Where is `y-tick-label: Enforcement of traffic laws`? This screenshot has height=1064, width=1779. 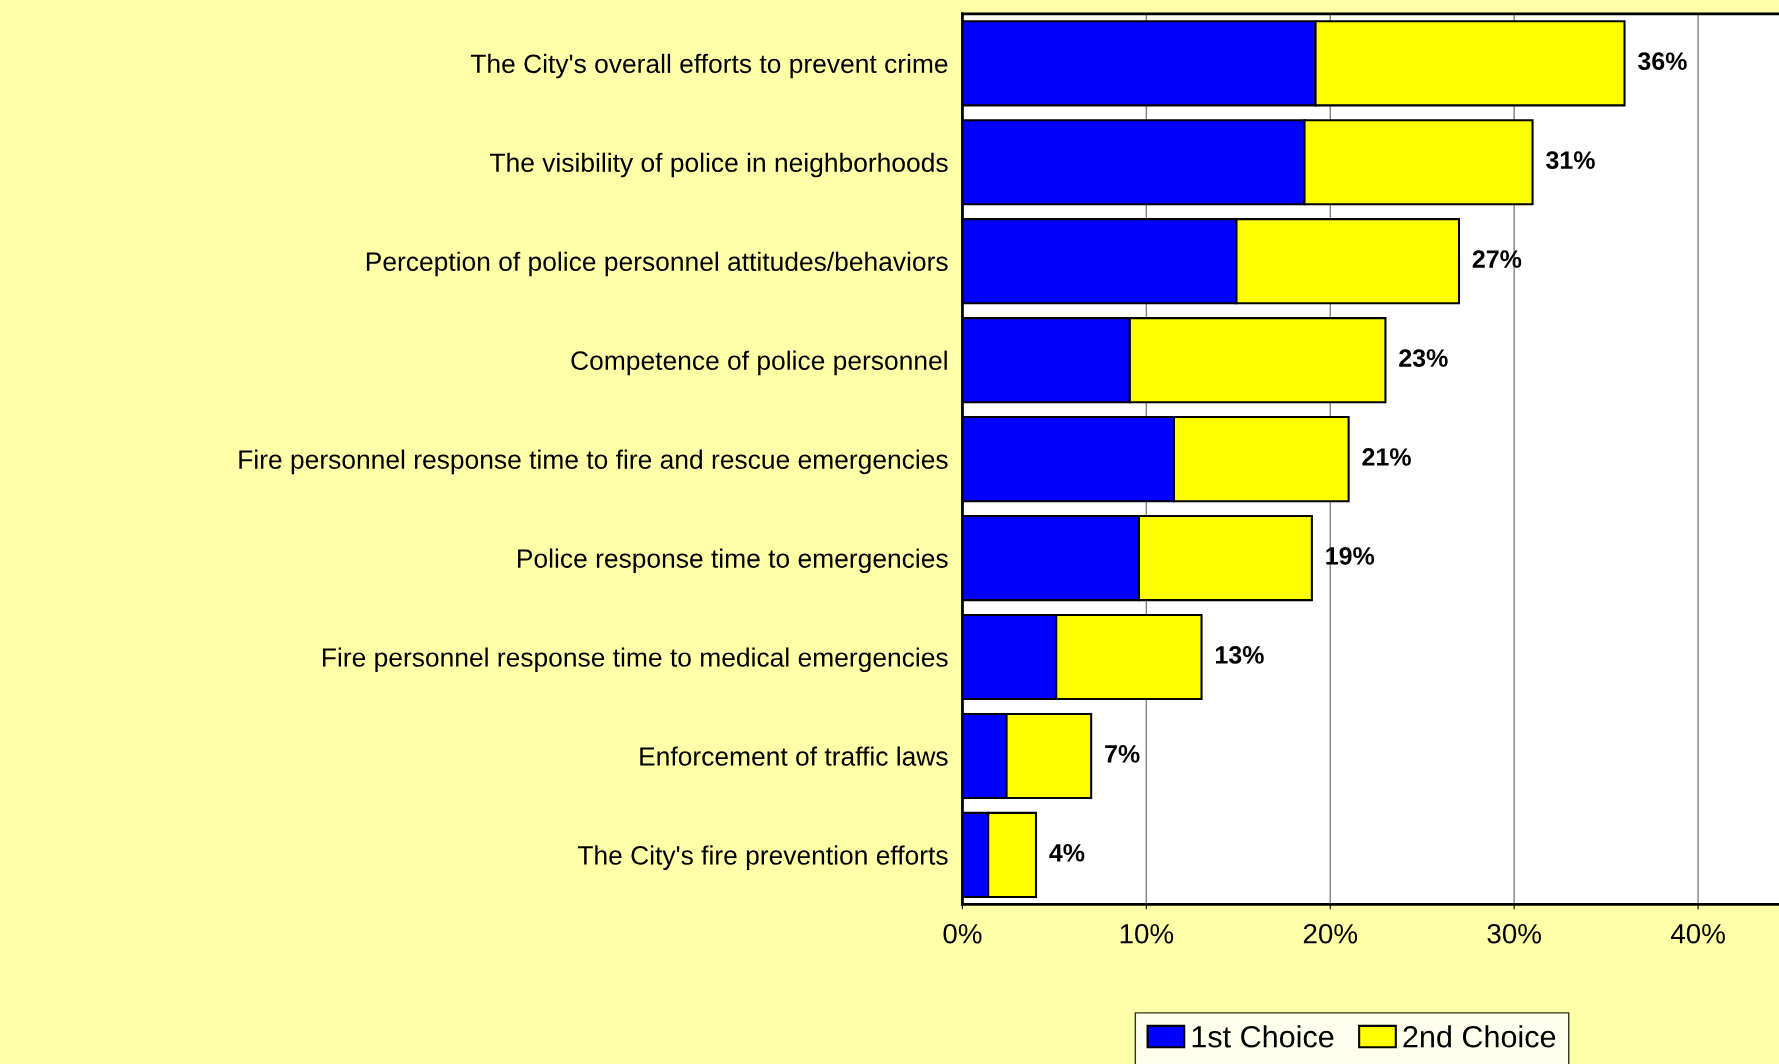
y-tick-label: Enforcement of traffic laws is located at coordinates (794, 756).